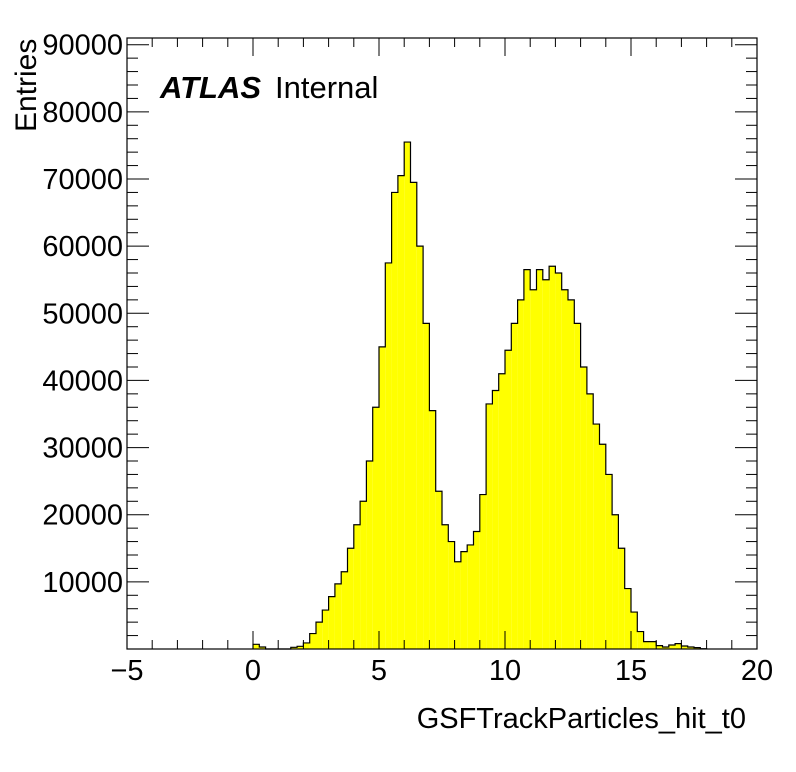 Image resolution: width=796 pixels, height=772 pixels. What do you see at coordinates (211, 87) in the screenshot?
I see `atlas-logo-text: ATLAS` at bounding box center [211, 87].